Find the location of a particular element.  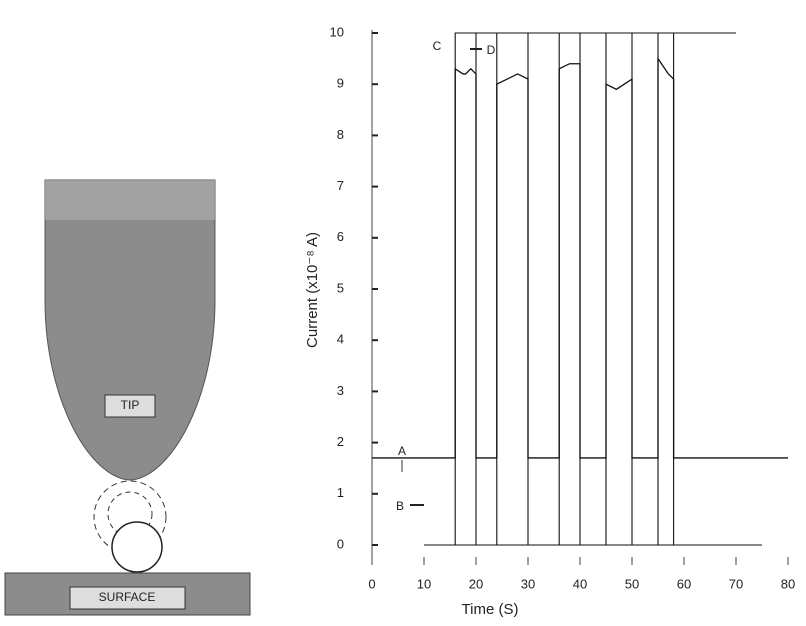

x-tick-label: 50 is located at coordinates (632, 583).